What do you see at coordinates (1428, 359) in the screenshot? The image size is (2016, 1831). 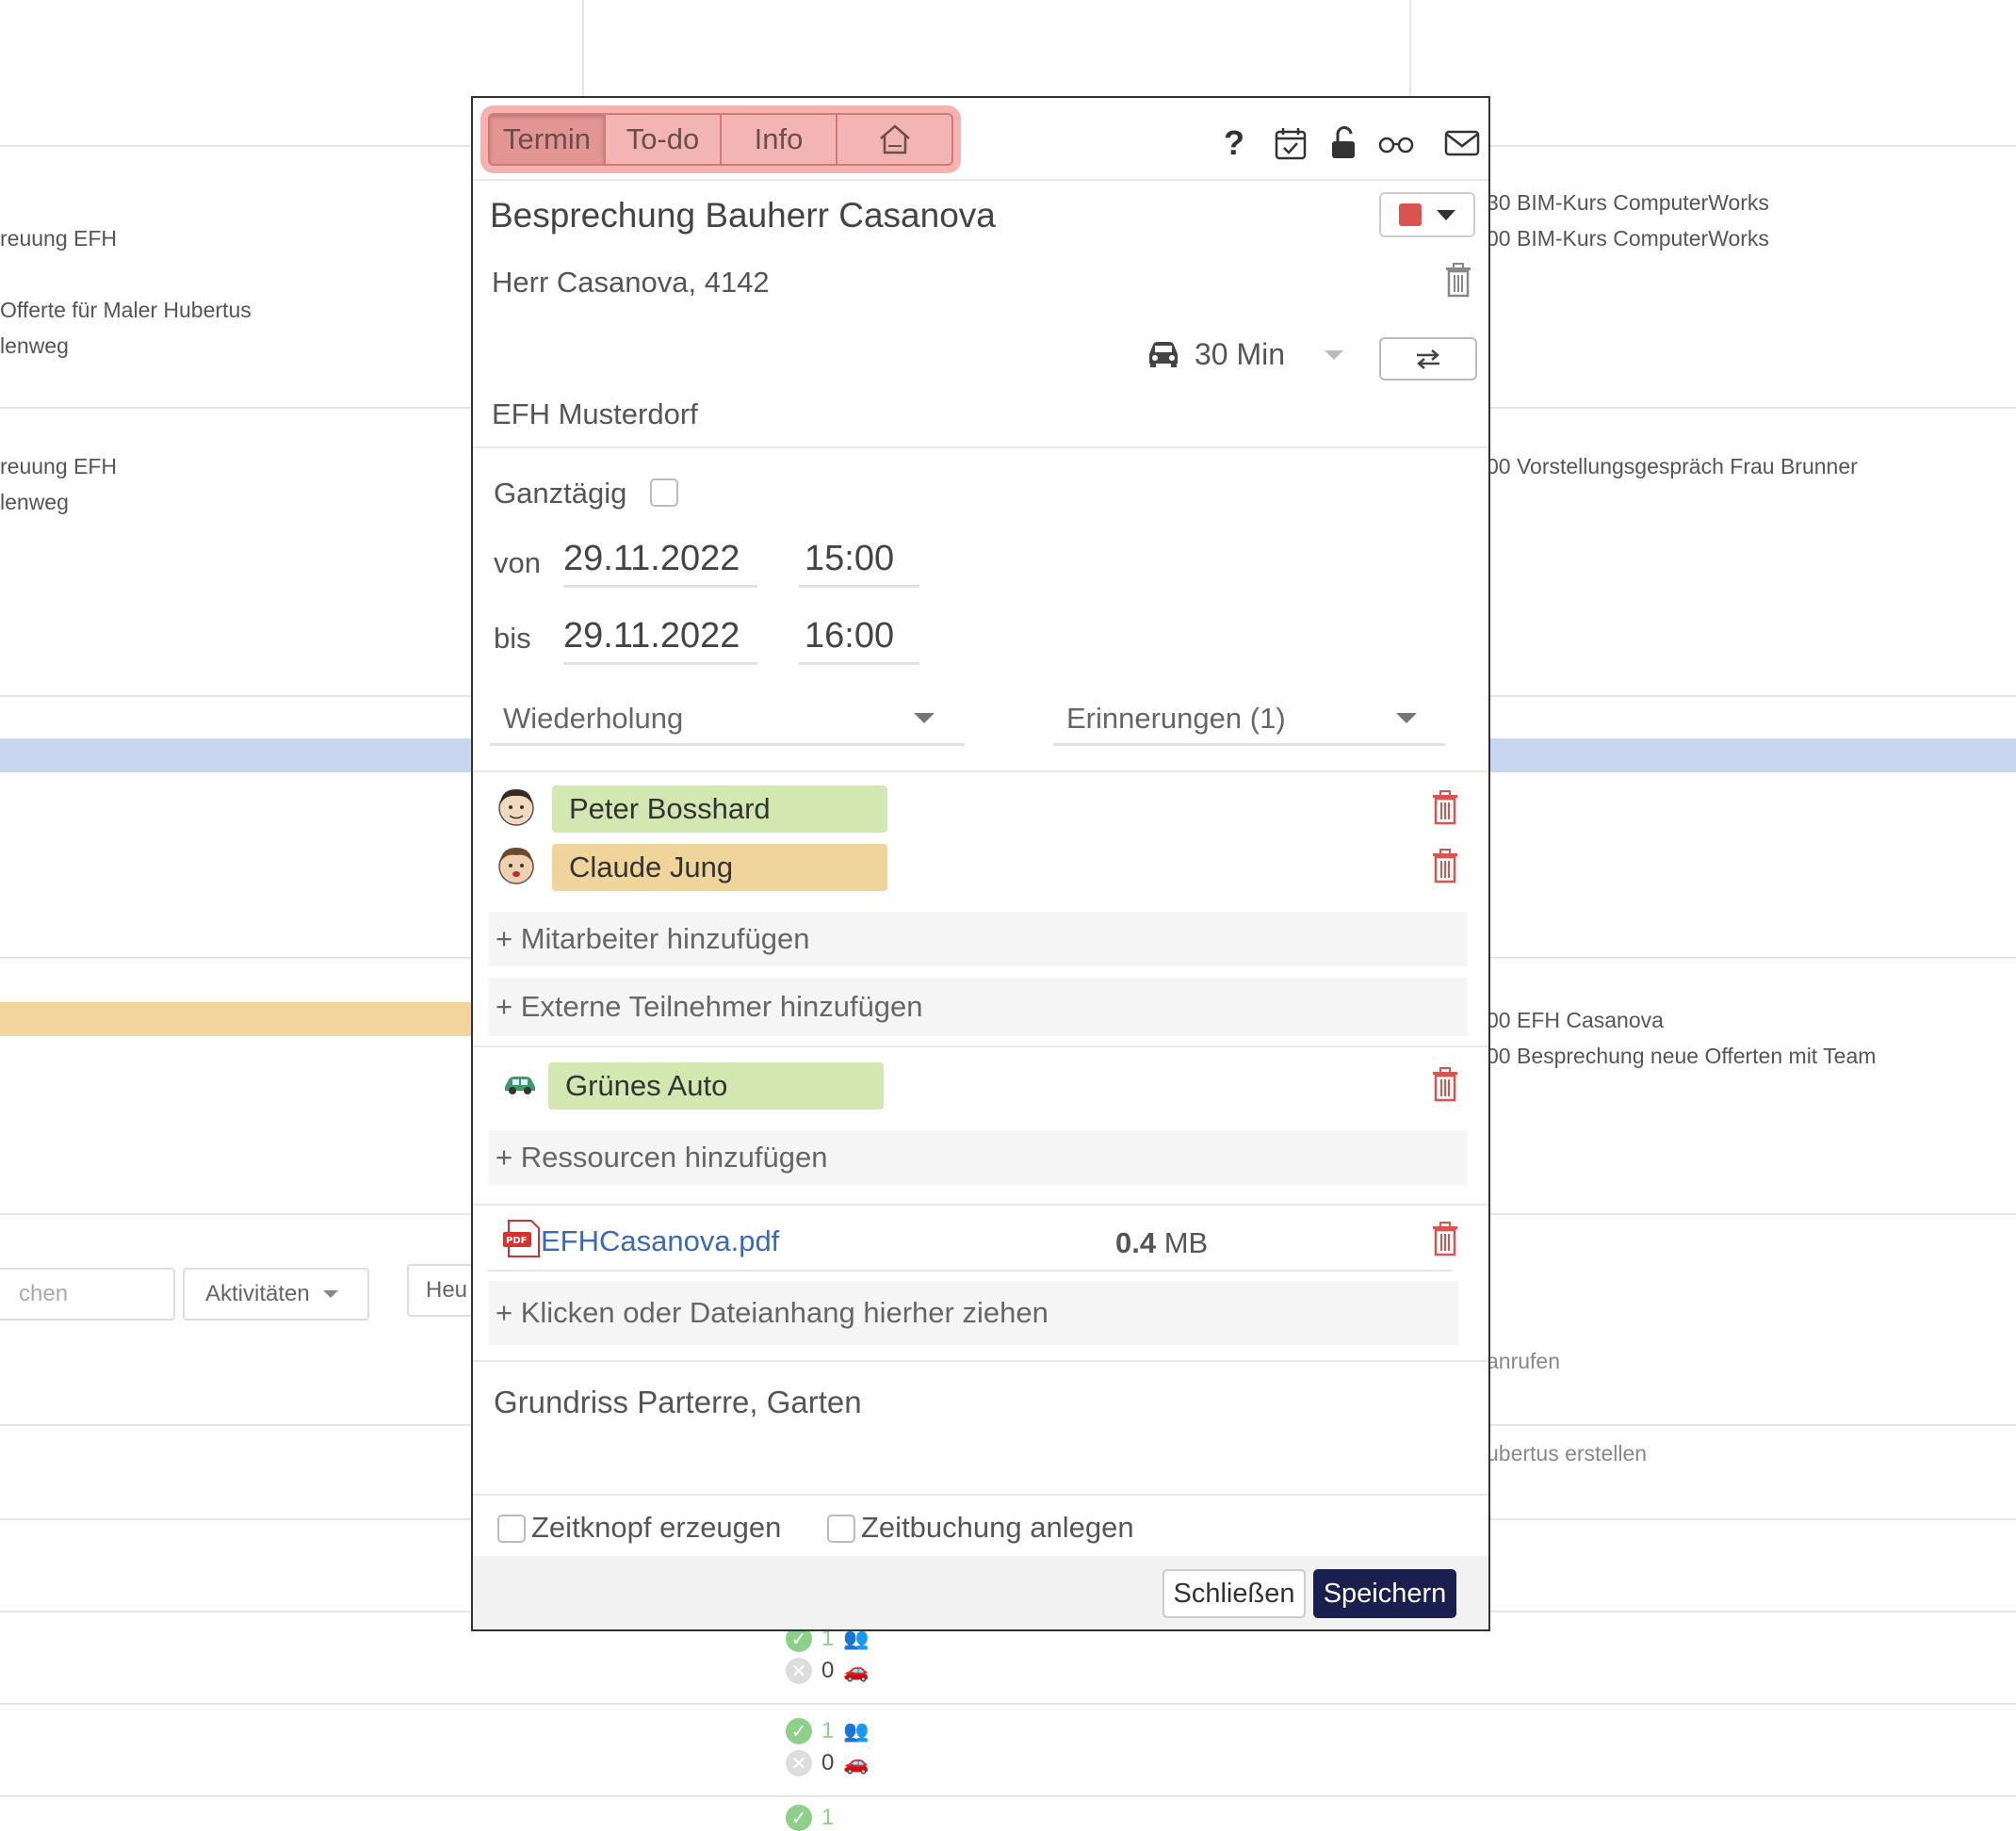 I see `swap-button` at bounding box center [1428, 359].